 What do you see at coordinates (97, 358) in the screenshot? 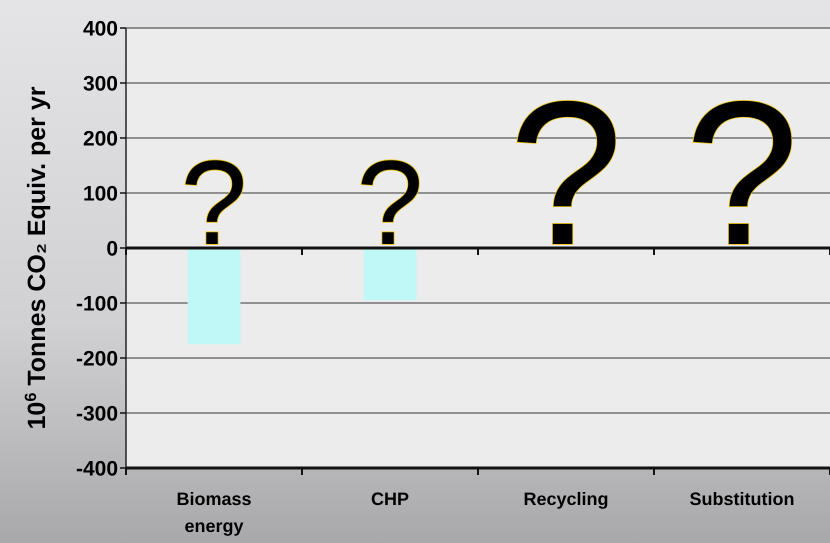
I see `y-tick-label: -200` at bounding box center [97, 358].